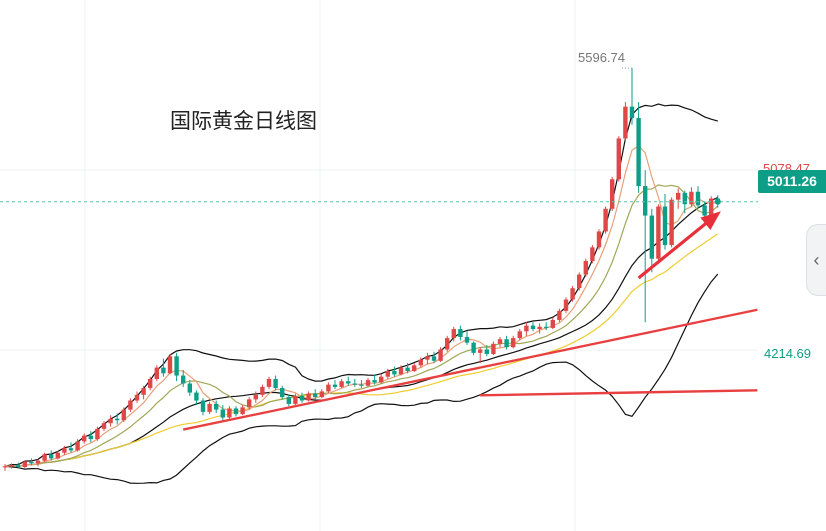 This screenshot has height=531, width=826. Describe the element at coordinates (619, 393) in the screenshot. I see `trendline` at that location.